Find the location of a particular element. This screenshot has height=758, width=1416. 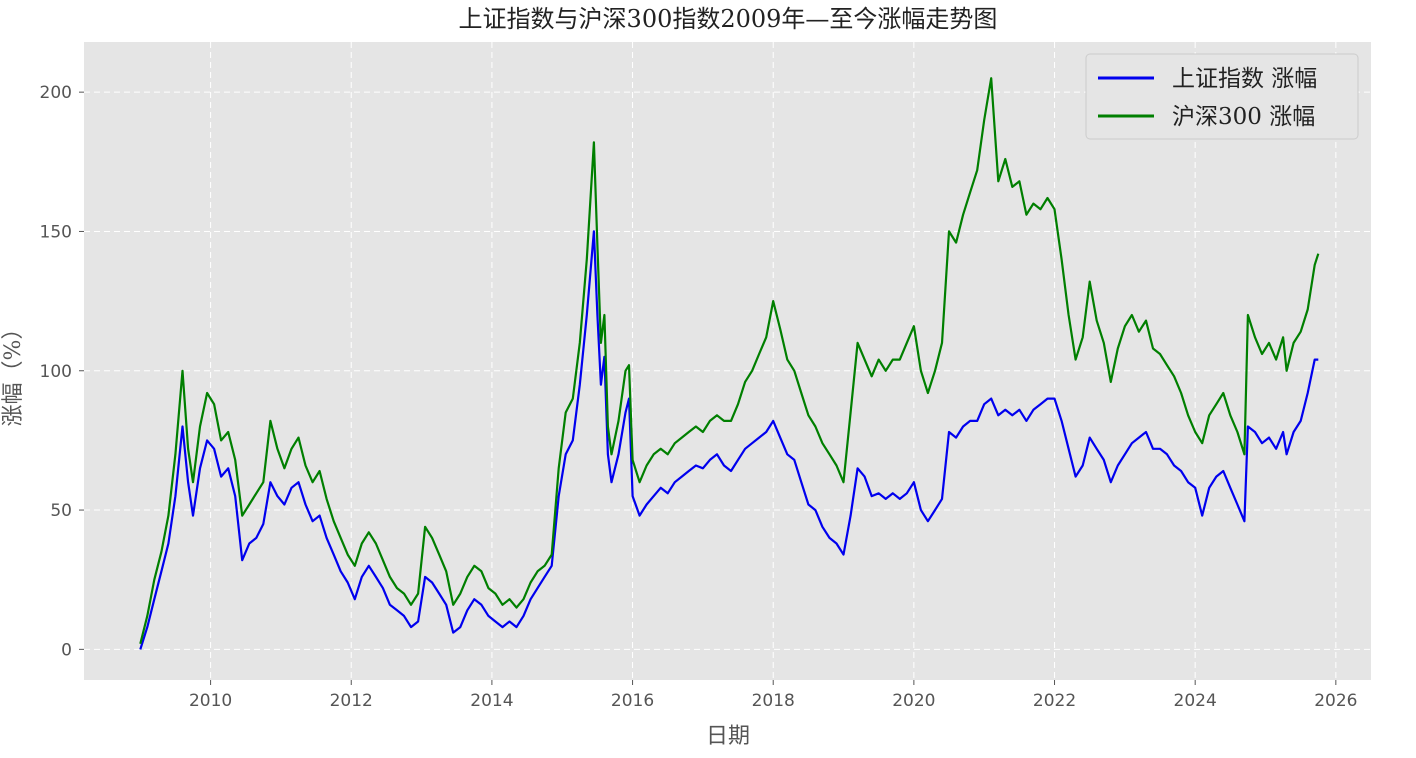

y-tick-label: 150 is located at coordinates (56, 232).